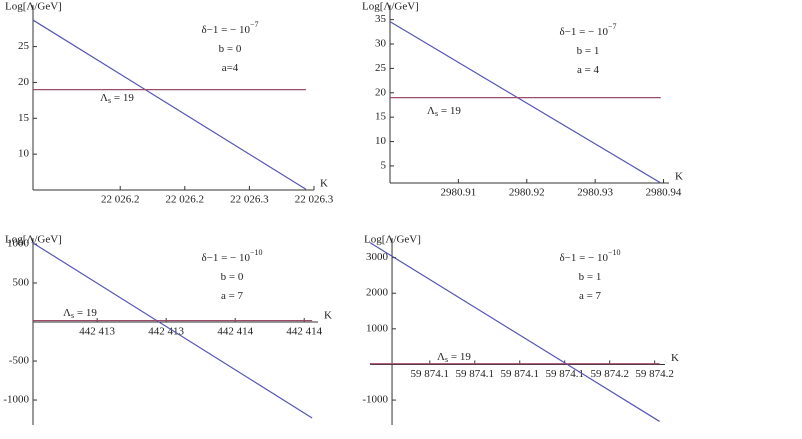 This screenshot has width=802, height=439. I want to click on y-tick-label: -500, so click(19, 361).